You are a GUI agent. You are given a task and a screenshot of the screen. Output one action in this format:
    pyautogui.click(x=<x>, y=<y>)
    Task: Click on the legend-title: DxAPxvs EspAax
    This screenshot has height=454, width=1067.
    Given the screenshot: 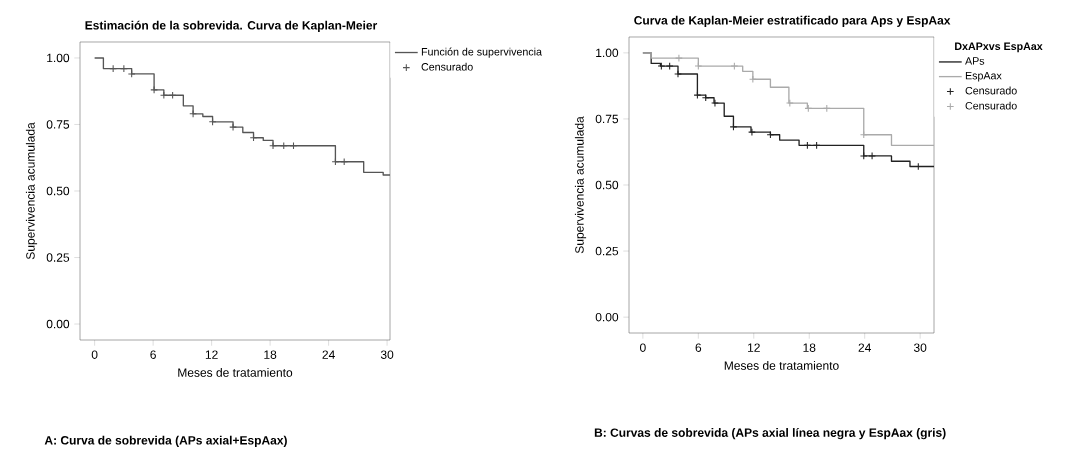 What is the action you would take?
    pyautogui.click(x=999, y=47)
    